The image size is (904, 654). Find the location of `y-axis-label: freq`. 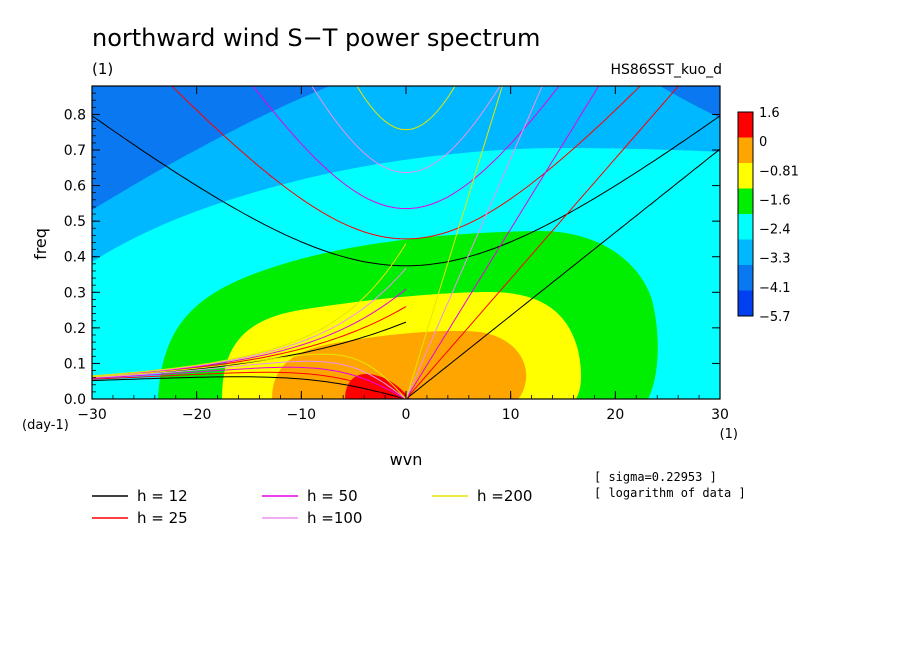

y-axis-label: freq is located at coordinates (40, 244).